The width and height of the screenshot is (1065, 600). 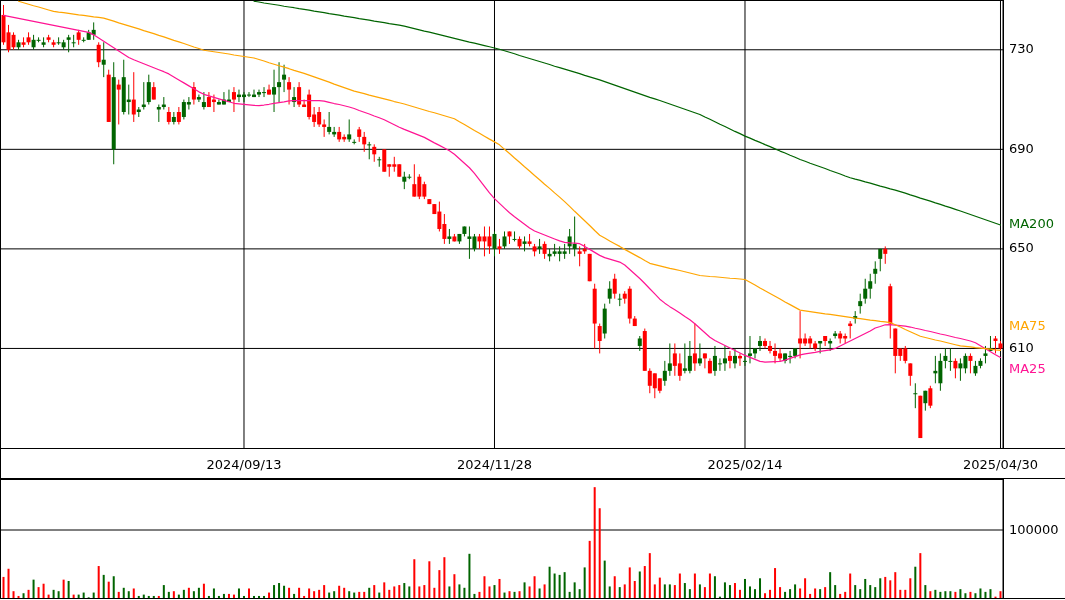 What do you see at coordinates (1000, 464) in the screenshot?
I see `x-tick-label: 2025/04/30` at bounding box center [1000, 464].